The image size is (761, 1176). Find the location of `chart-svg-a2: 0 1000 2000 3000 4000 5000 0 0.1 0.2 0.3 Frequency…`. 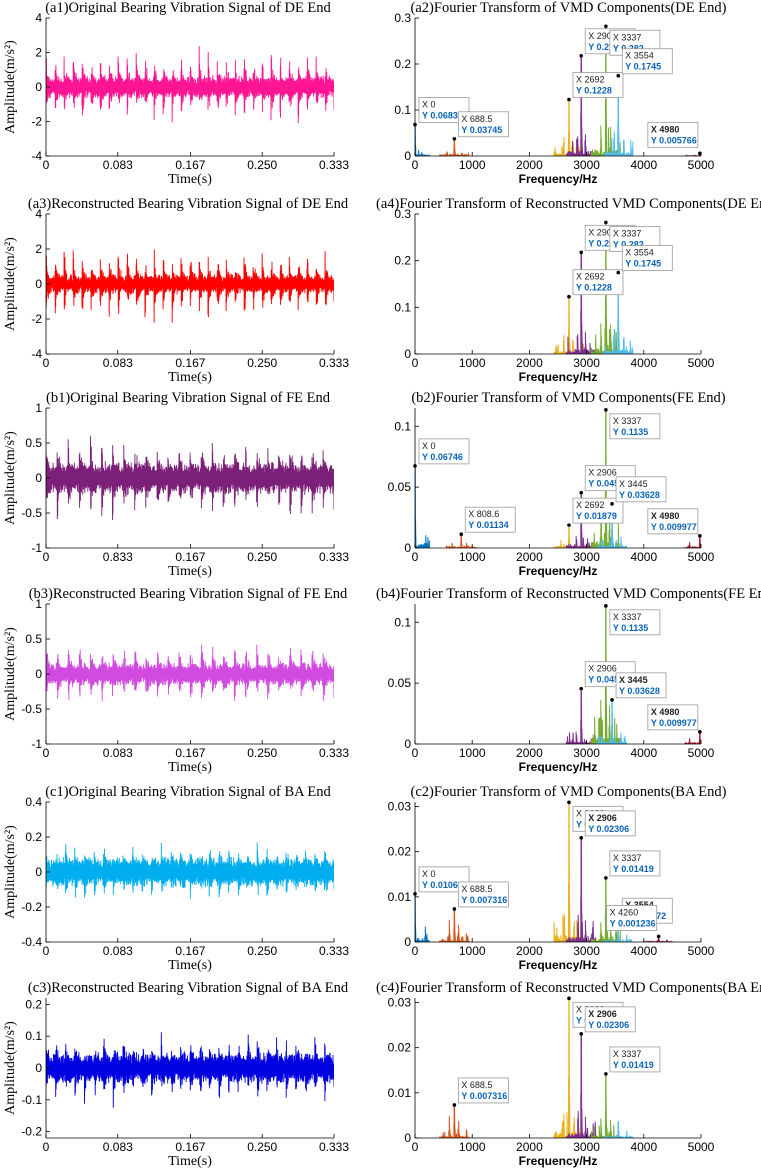

chart-svg-a2: 0 1000 2000 3000 4000 5000 0 0.1 0.2 0.3 Frequency… is located at coordinates (554, 98).